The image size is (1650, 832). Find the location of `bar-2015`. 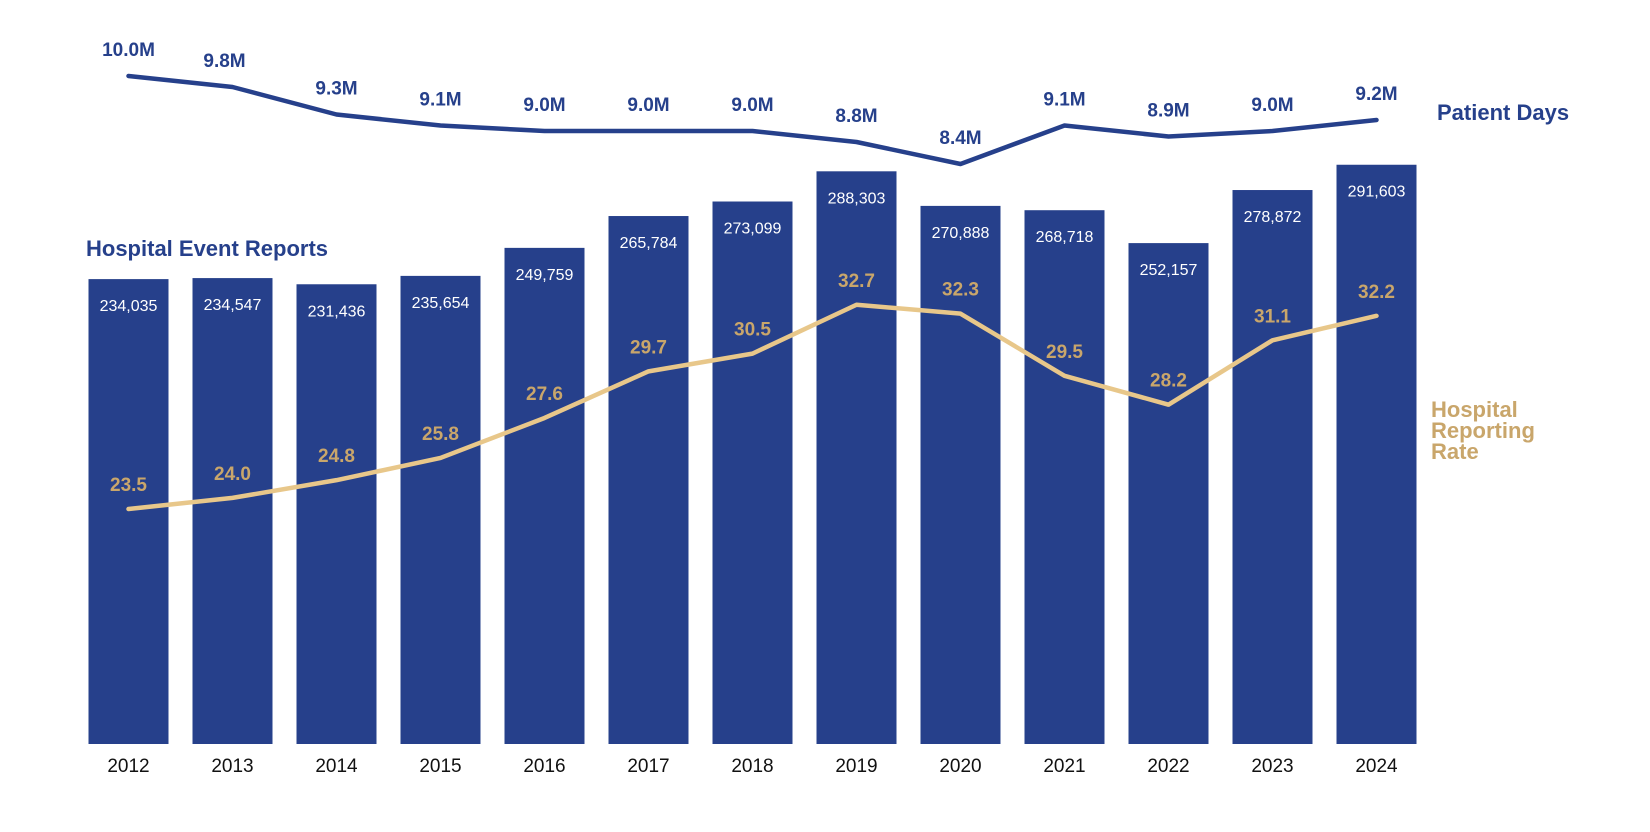

bar-2015 is located at coordinates (440, 509).